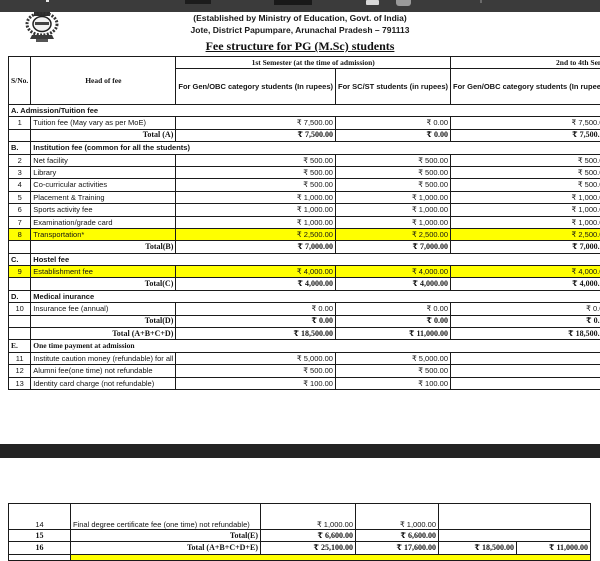 This screenshot has width=600, height=561. Describe the element at coordinates (40, 517) in the screenshot. I see `sno-cell: 14` at that location.